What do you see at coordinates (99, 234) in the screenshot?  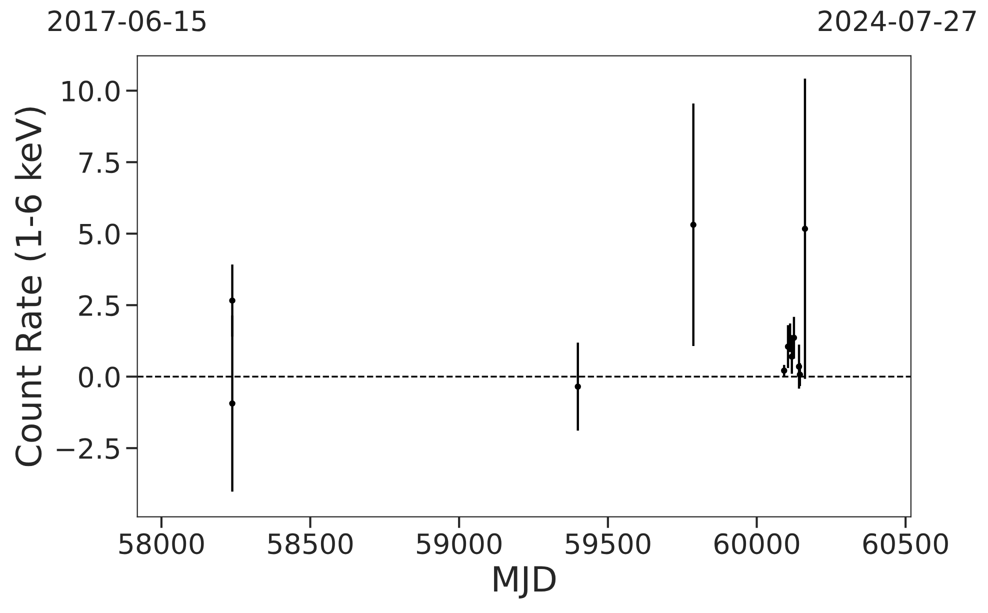 I see `y-tick-label: 5.0` at bounding box center [99, 234].